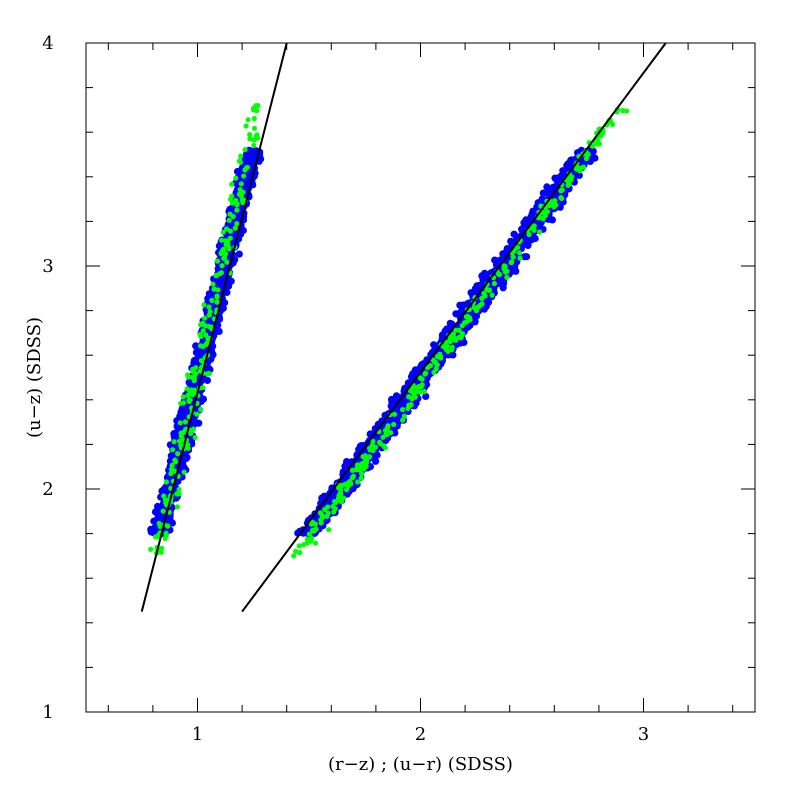  I want to click on x-tick-label: 2, so click(420, 734).